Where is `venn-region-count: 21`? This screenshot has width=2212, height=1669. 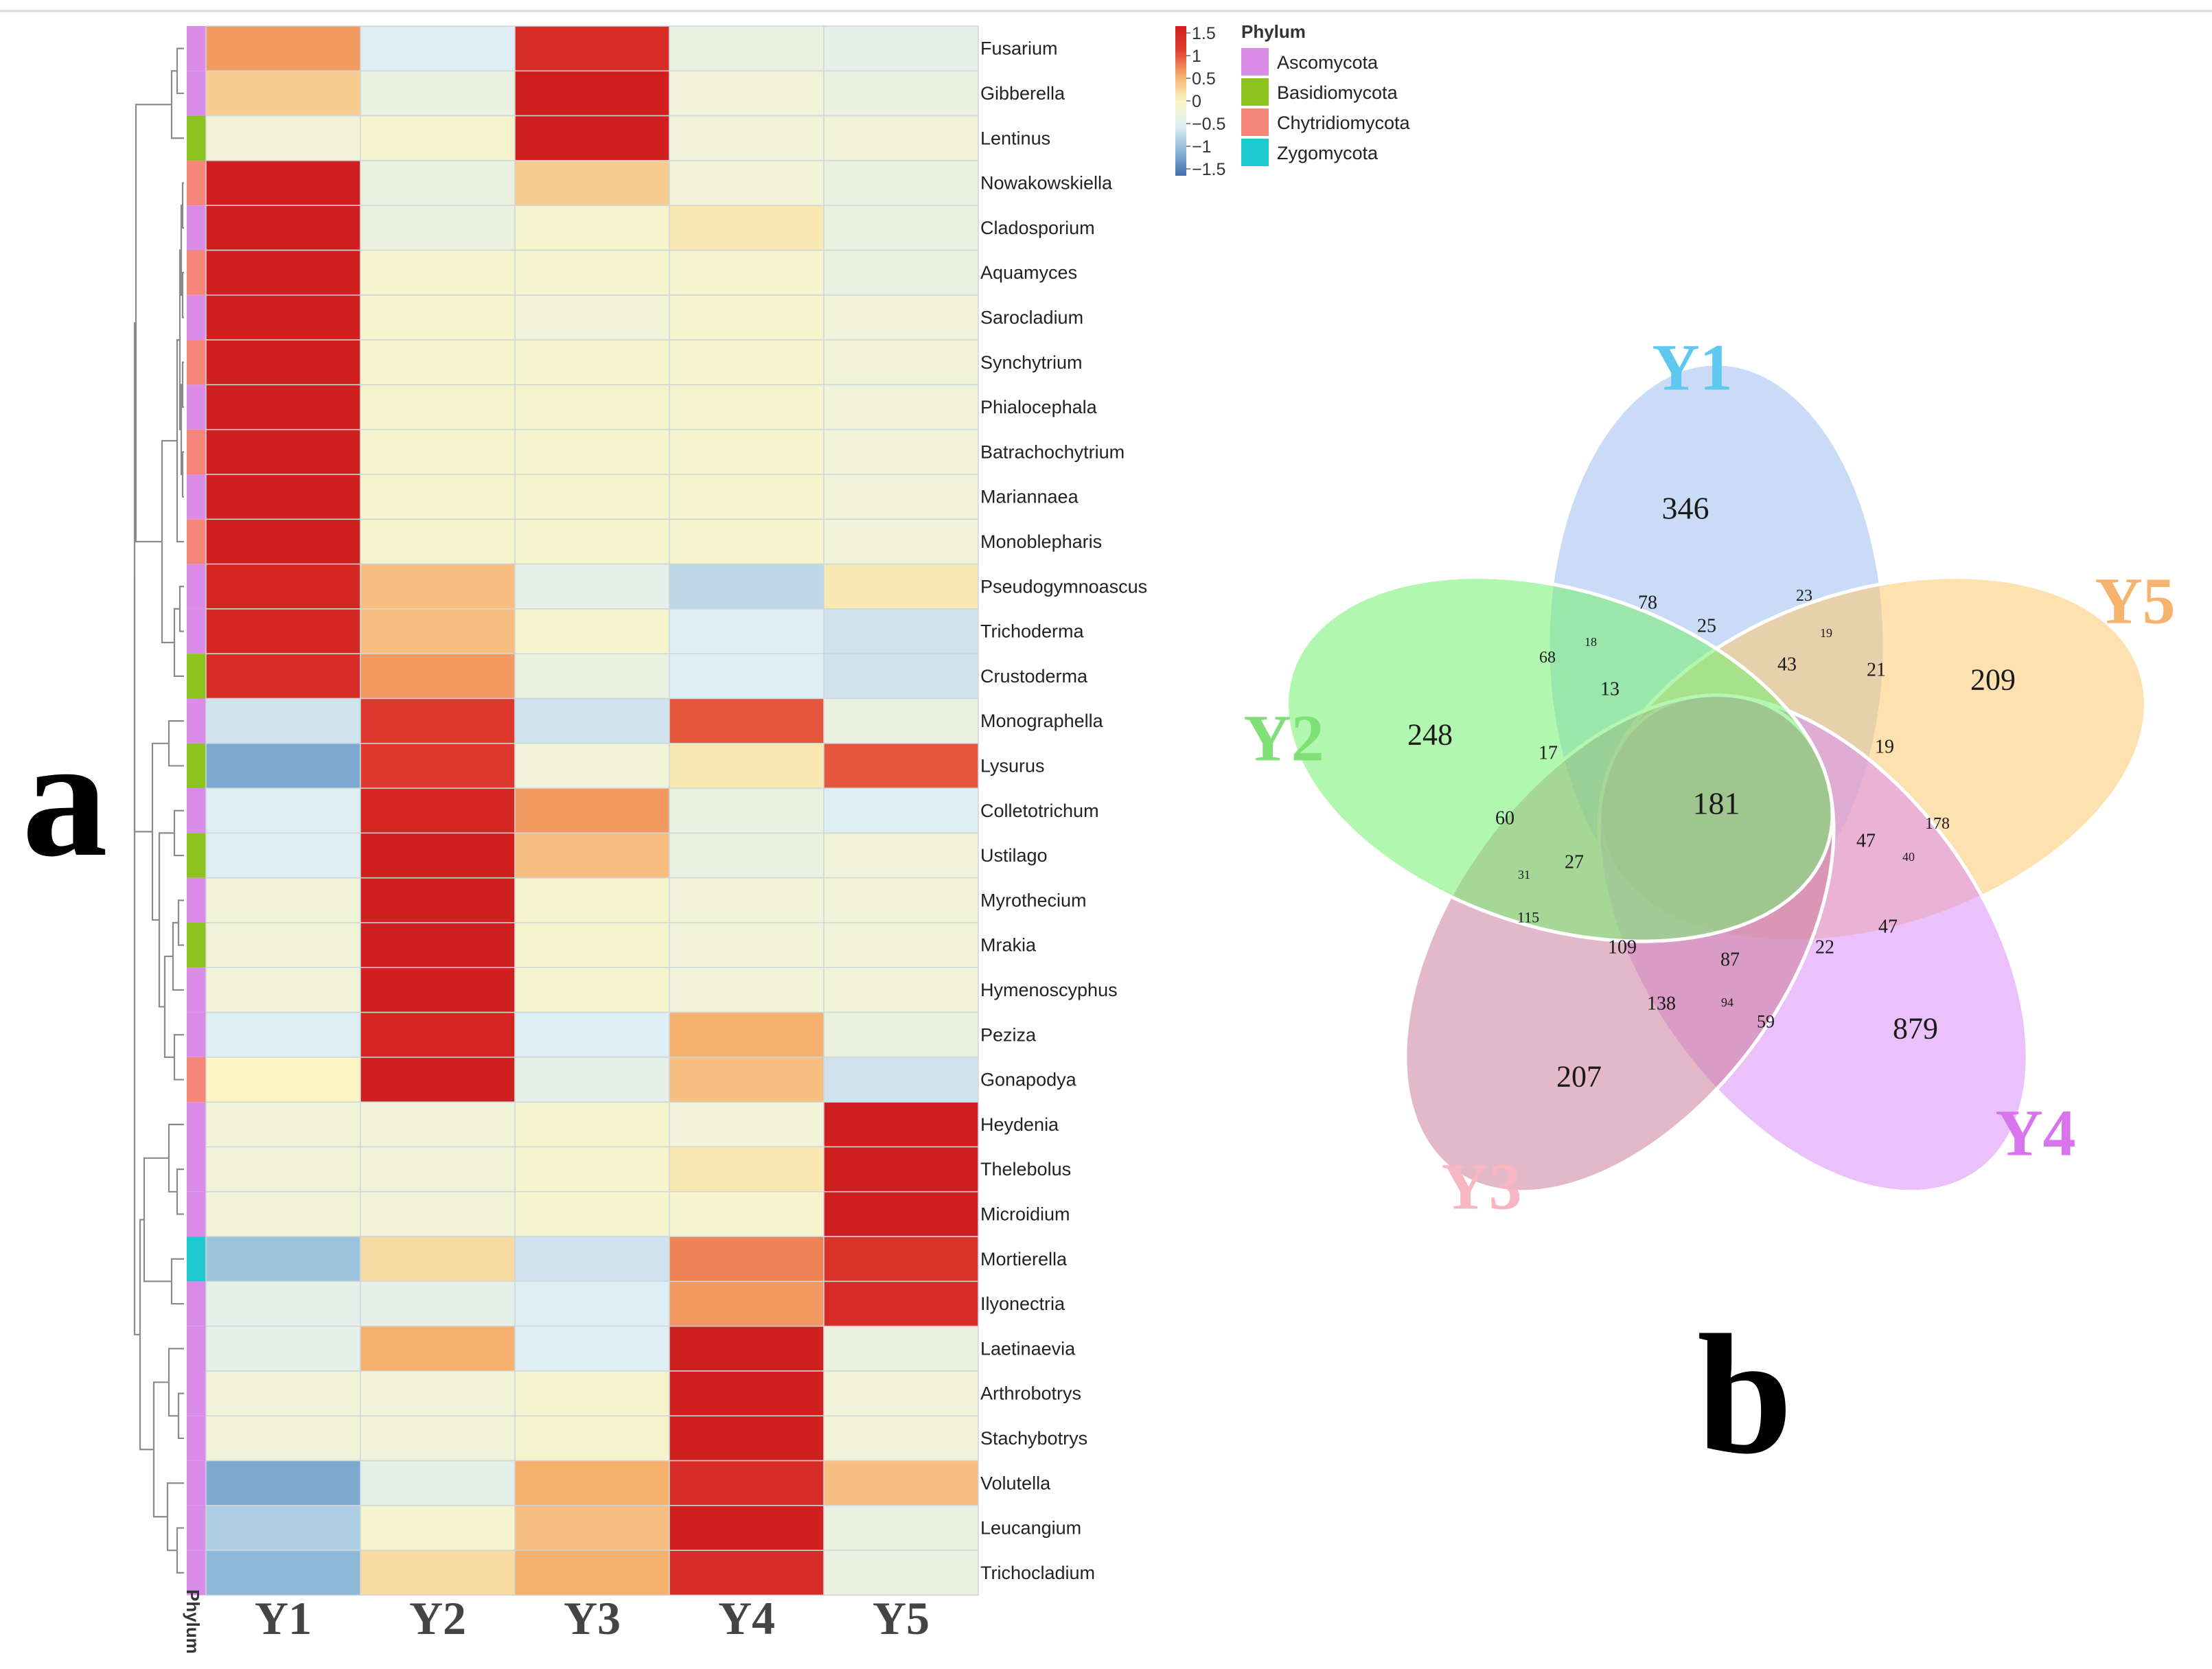 venn-region-count: 21 is located at coordinates (1876, 670).